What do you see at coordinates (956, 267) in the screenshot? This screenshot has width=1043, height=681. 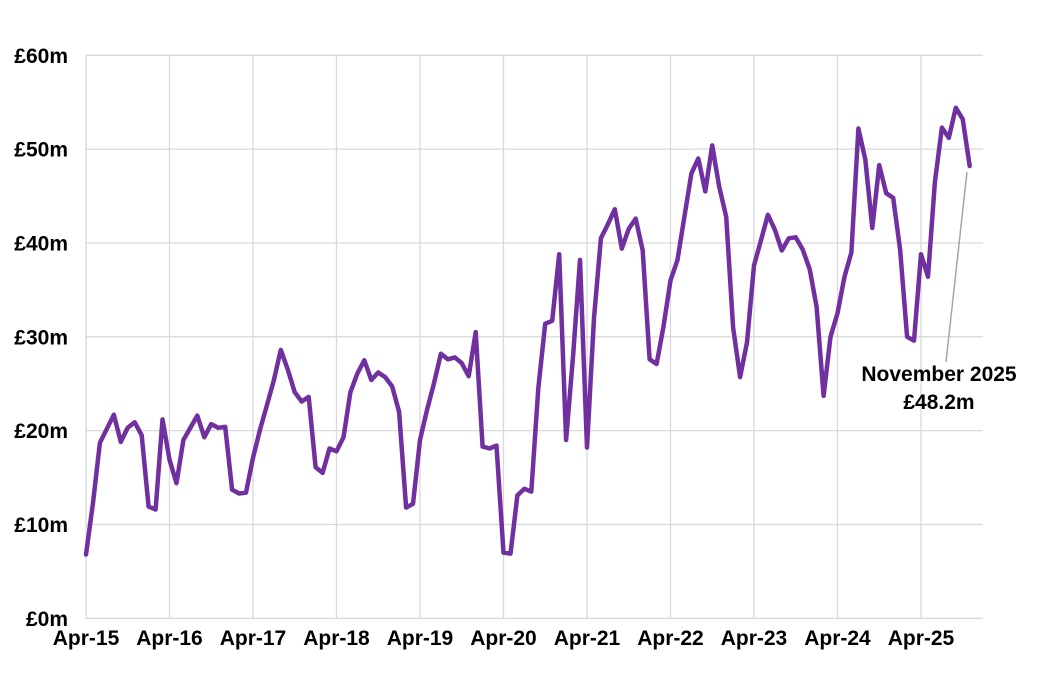 I see `annotation-leader-line` at bounding box center [956, 267].